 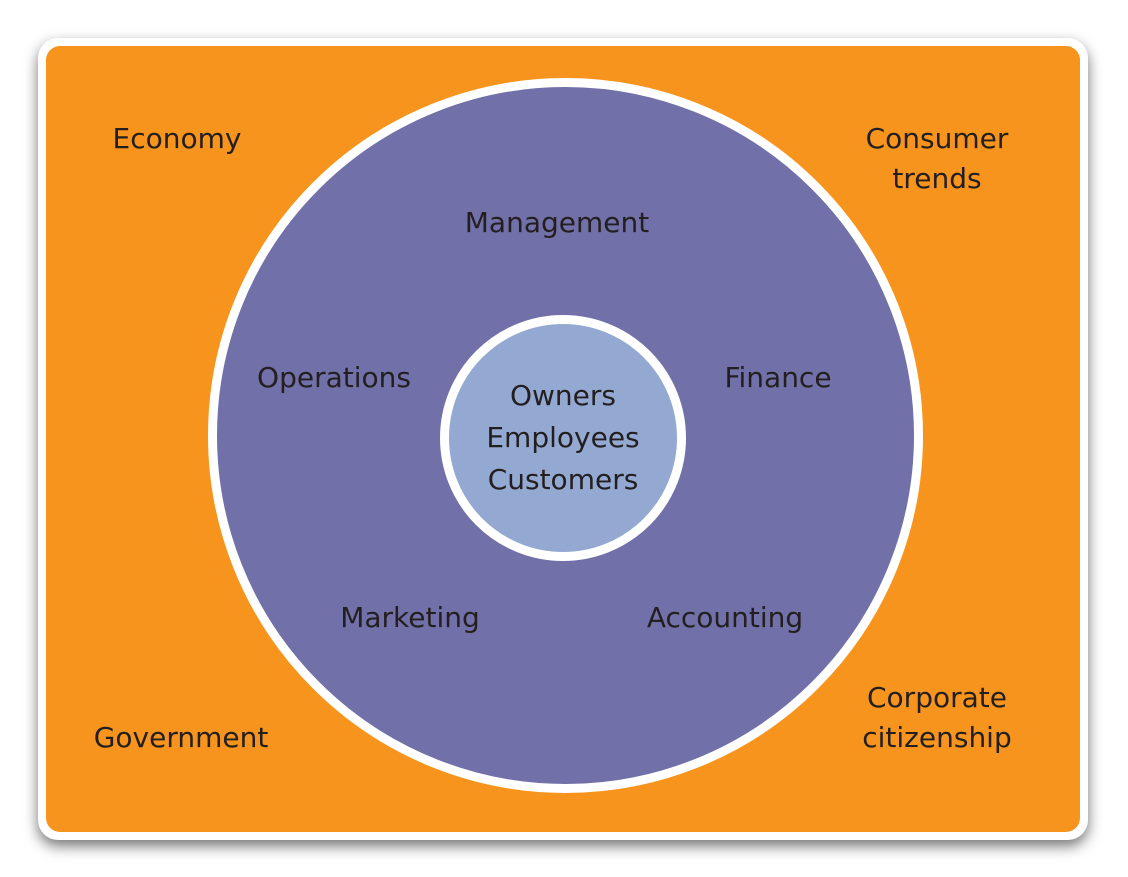 What do you see at coordinates (181, 737) in the screenshot?
I see `label-government: Government` at bounding box center [181, 737].